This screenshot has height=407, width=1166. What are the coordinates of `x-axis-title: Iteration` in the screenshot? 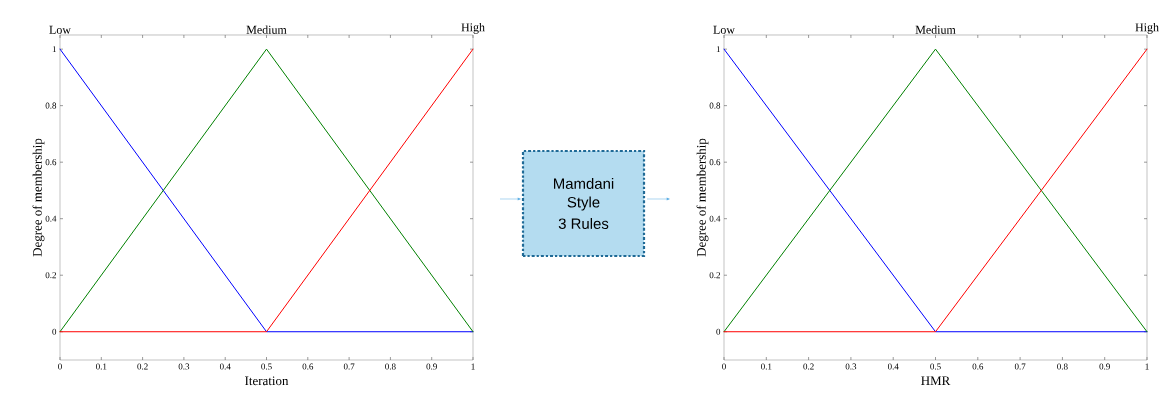 It's located at (267, 381).